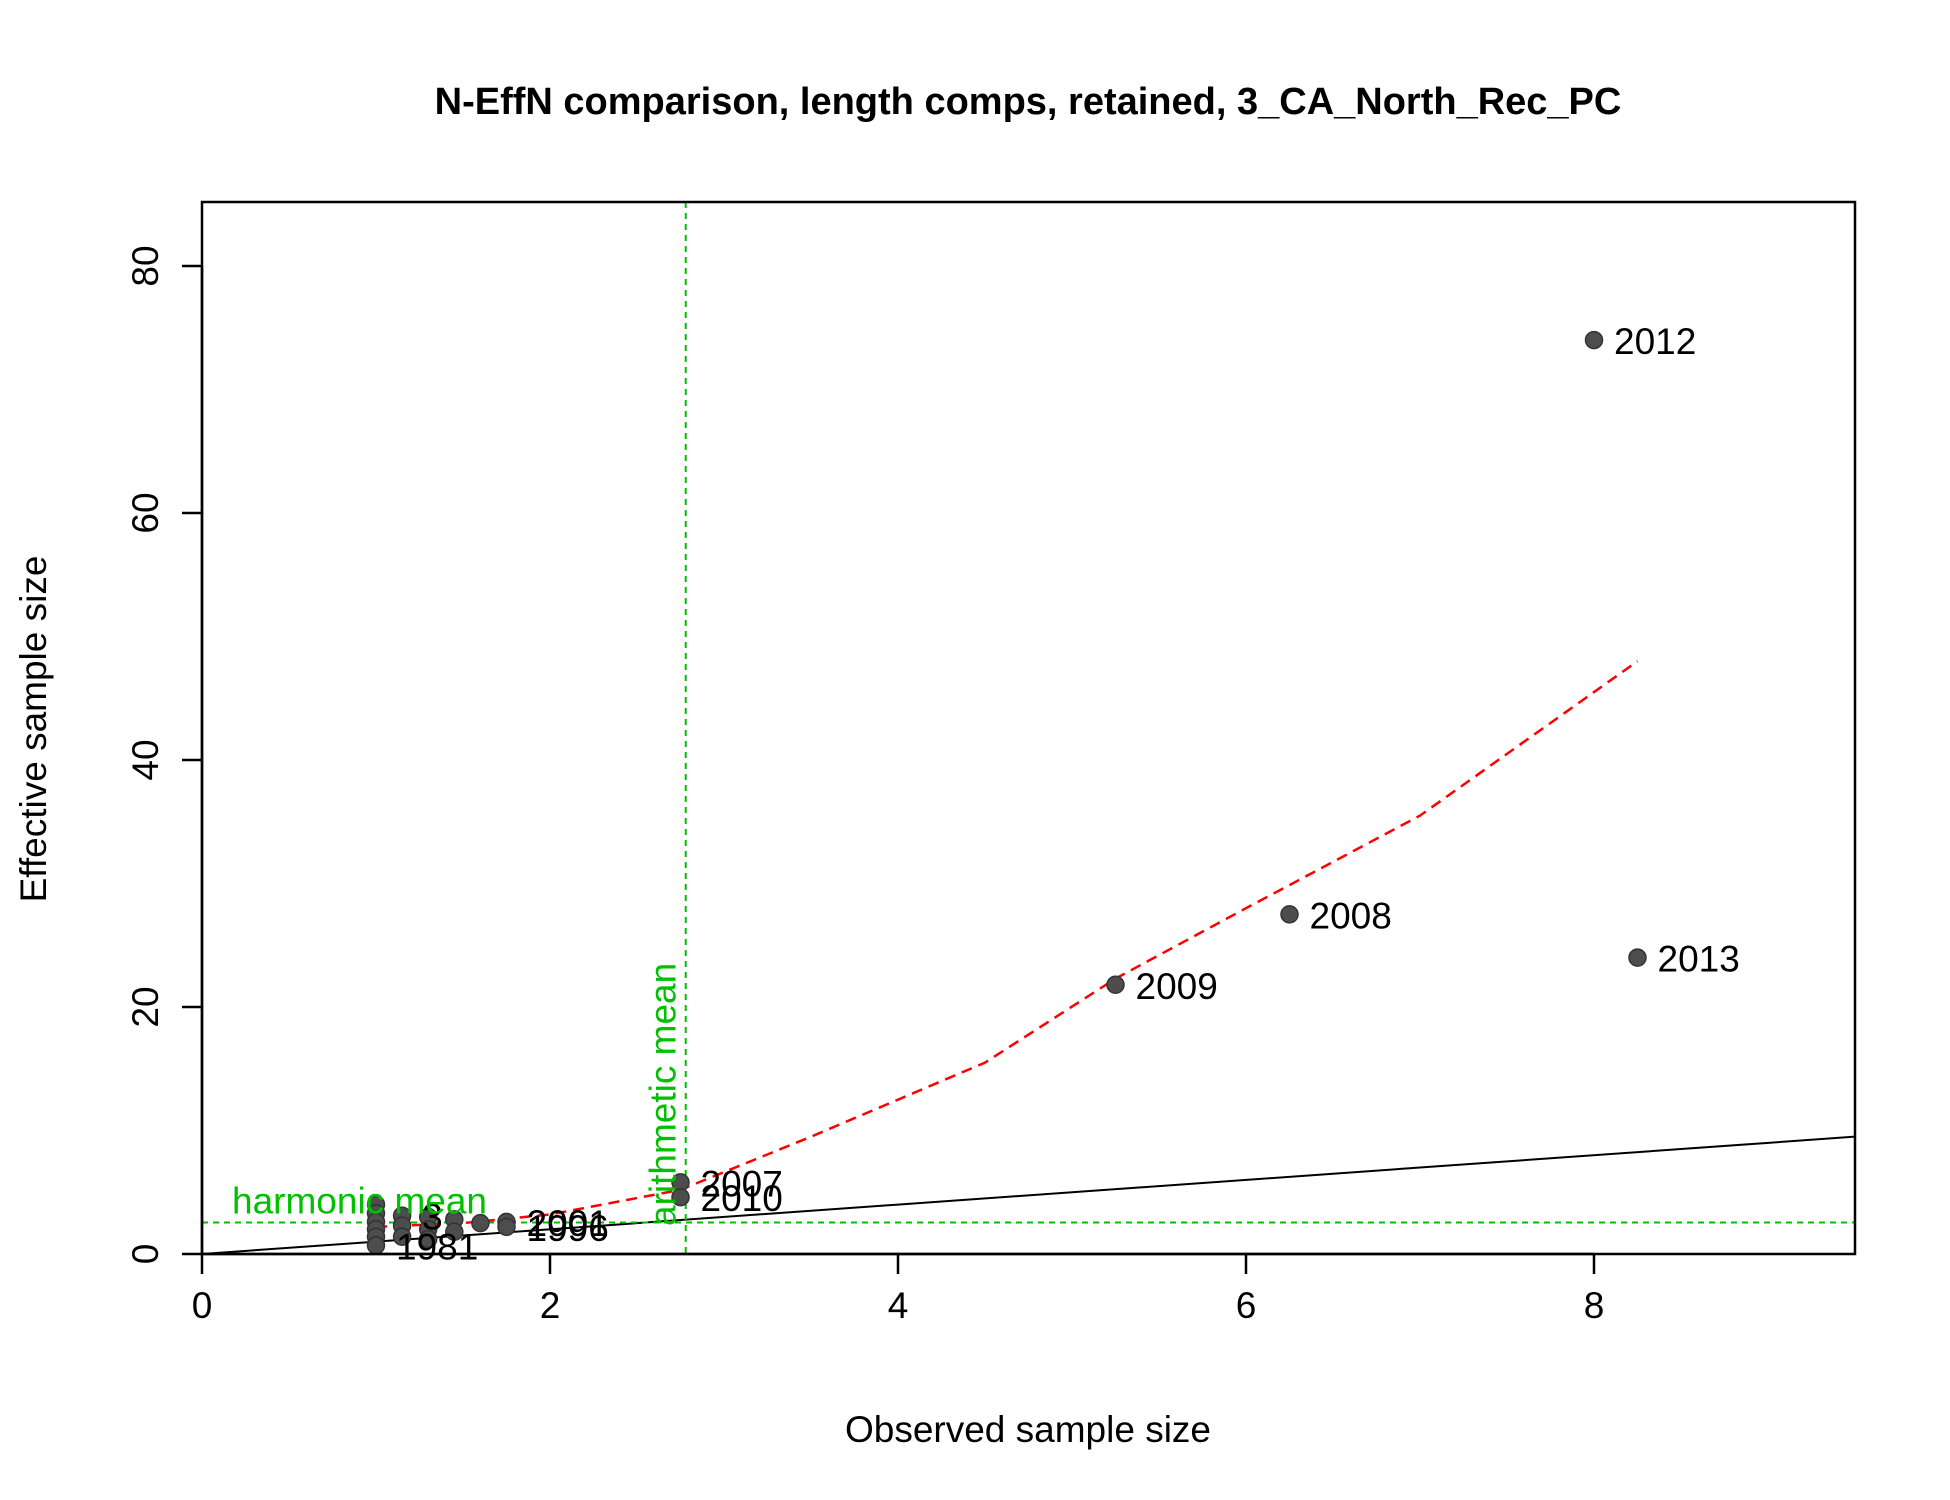 This screenshot has width=1950, height=1500. Describe the element at coordinates (432, 1217) in the screenshot. I see `point-label: 3` at that location.